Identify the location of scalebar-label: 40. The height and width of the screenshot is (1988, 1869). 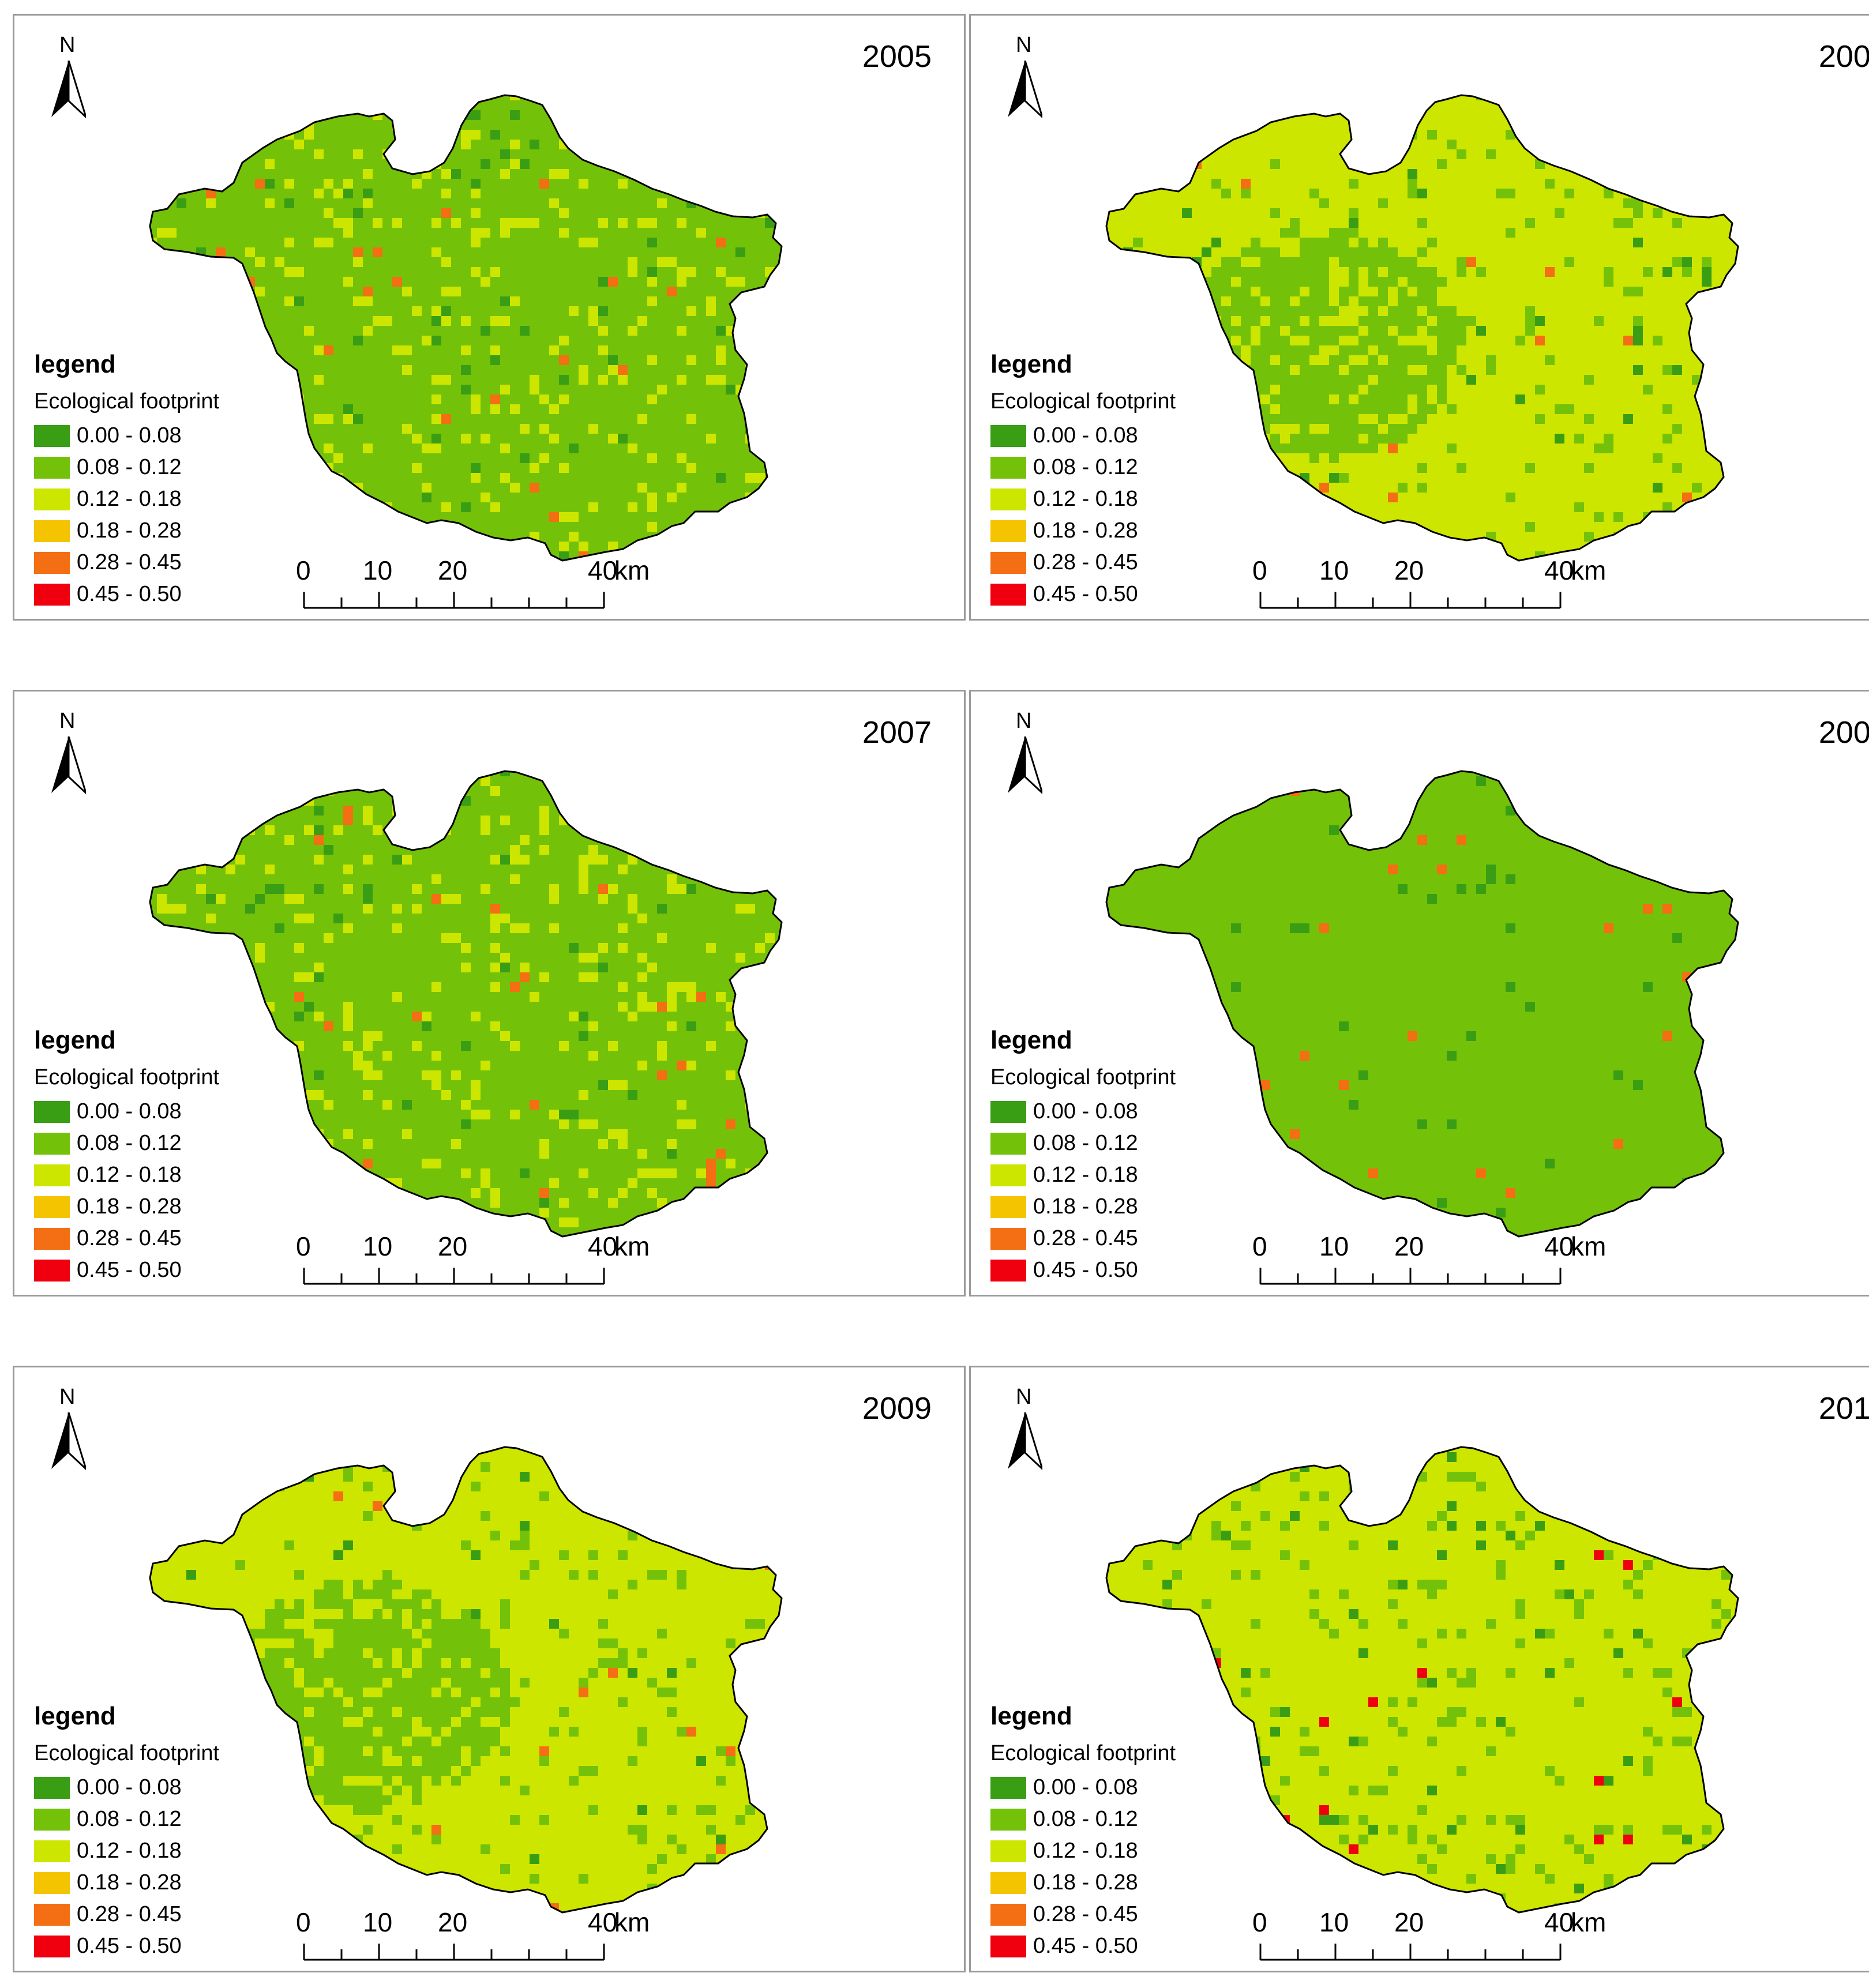
(603, 1246).